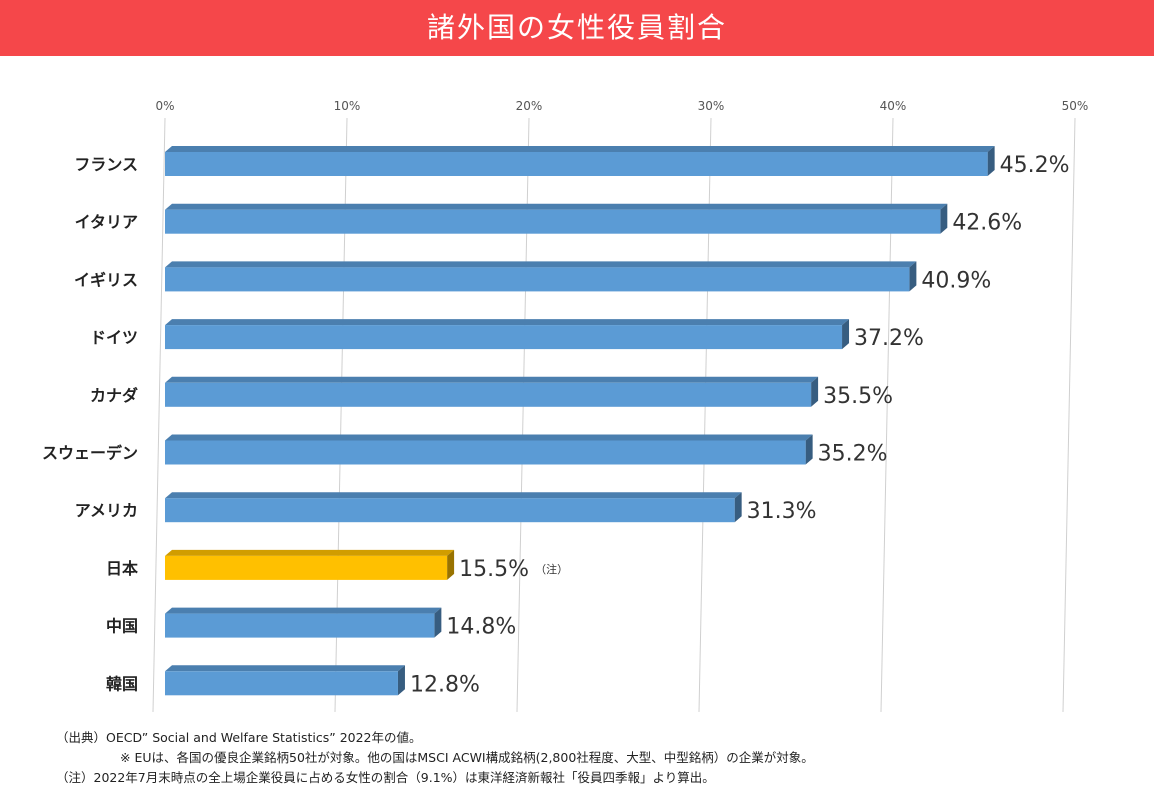 This screenshot has height=800, width=1154. Describe the element at coordinates (106, 510) in the screenshot. I see `category-label: アメリカ` at that location.